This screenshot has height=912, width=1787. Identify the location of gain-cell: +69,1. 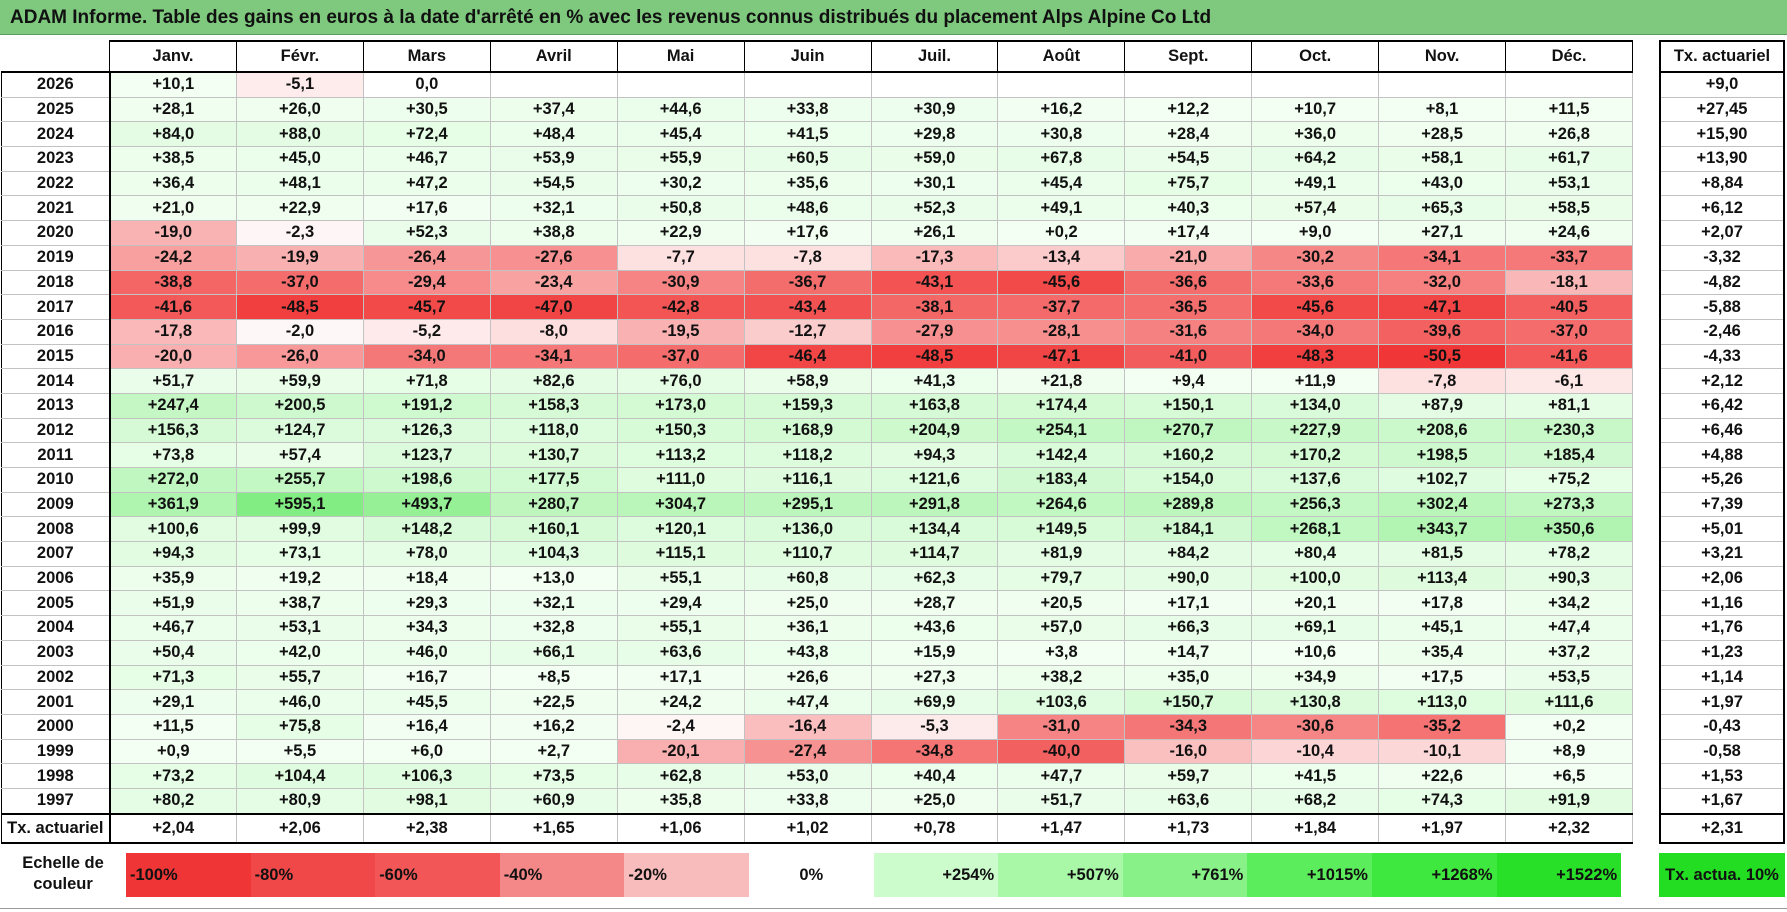
(1315, 628).